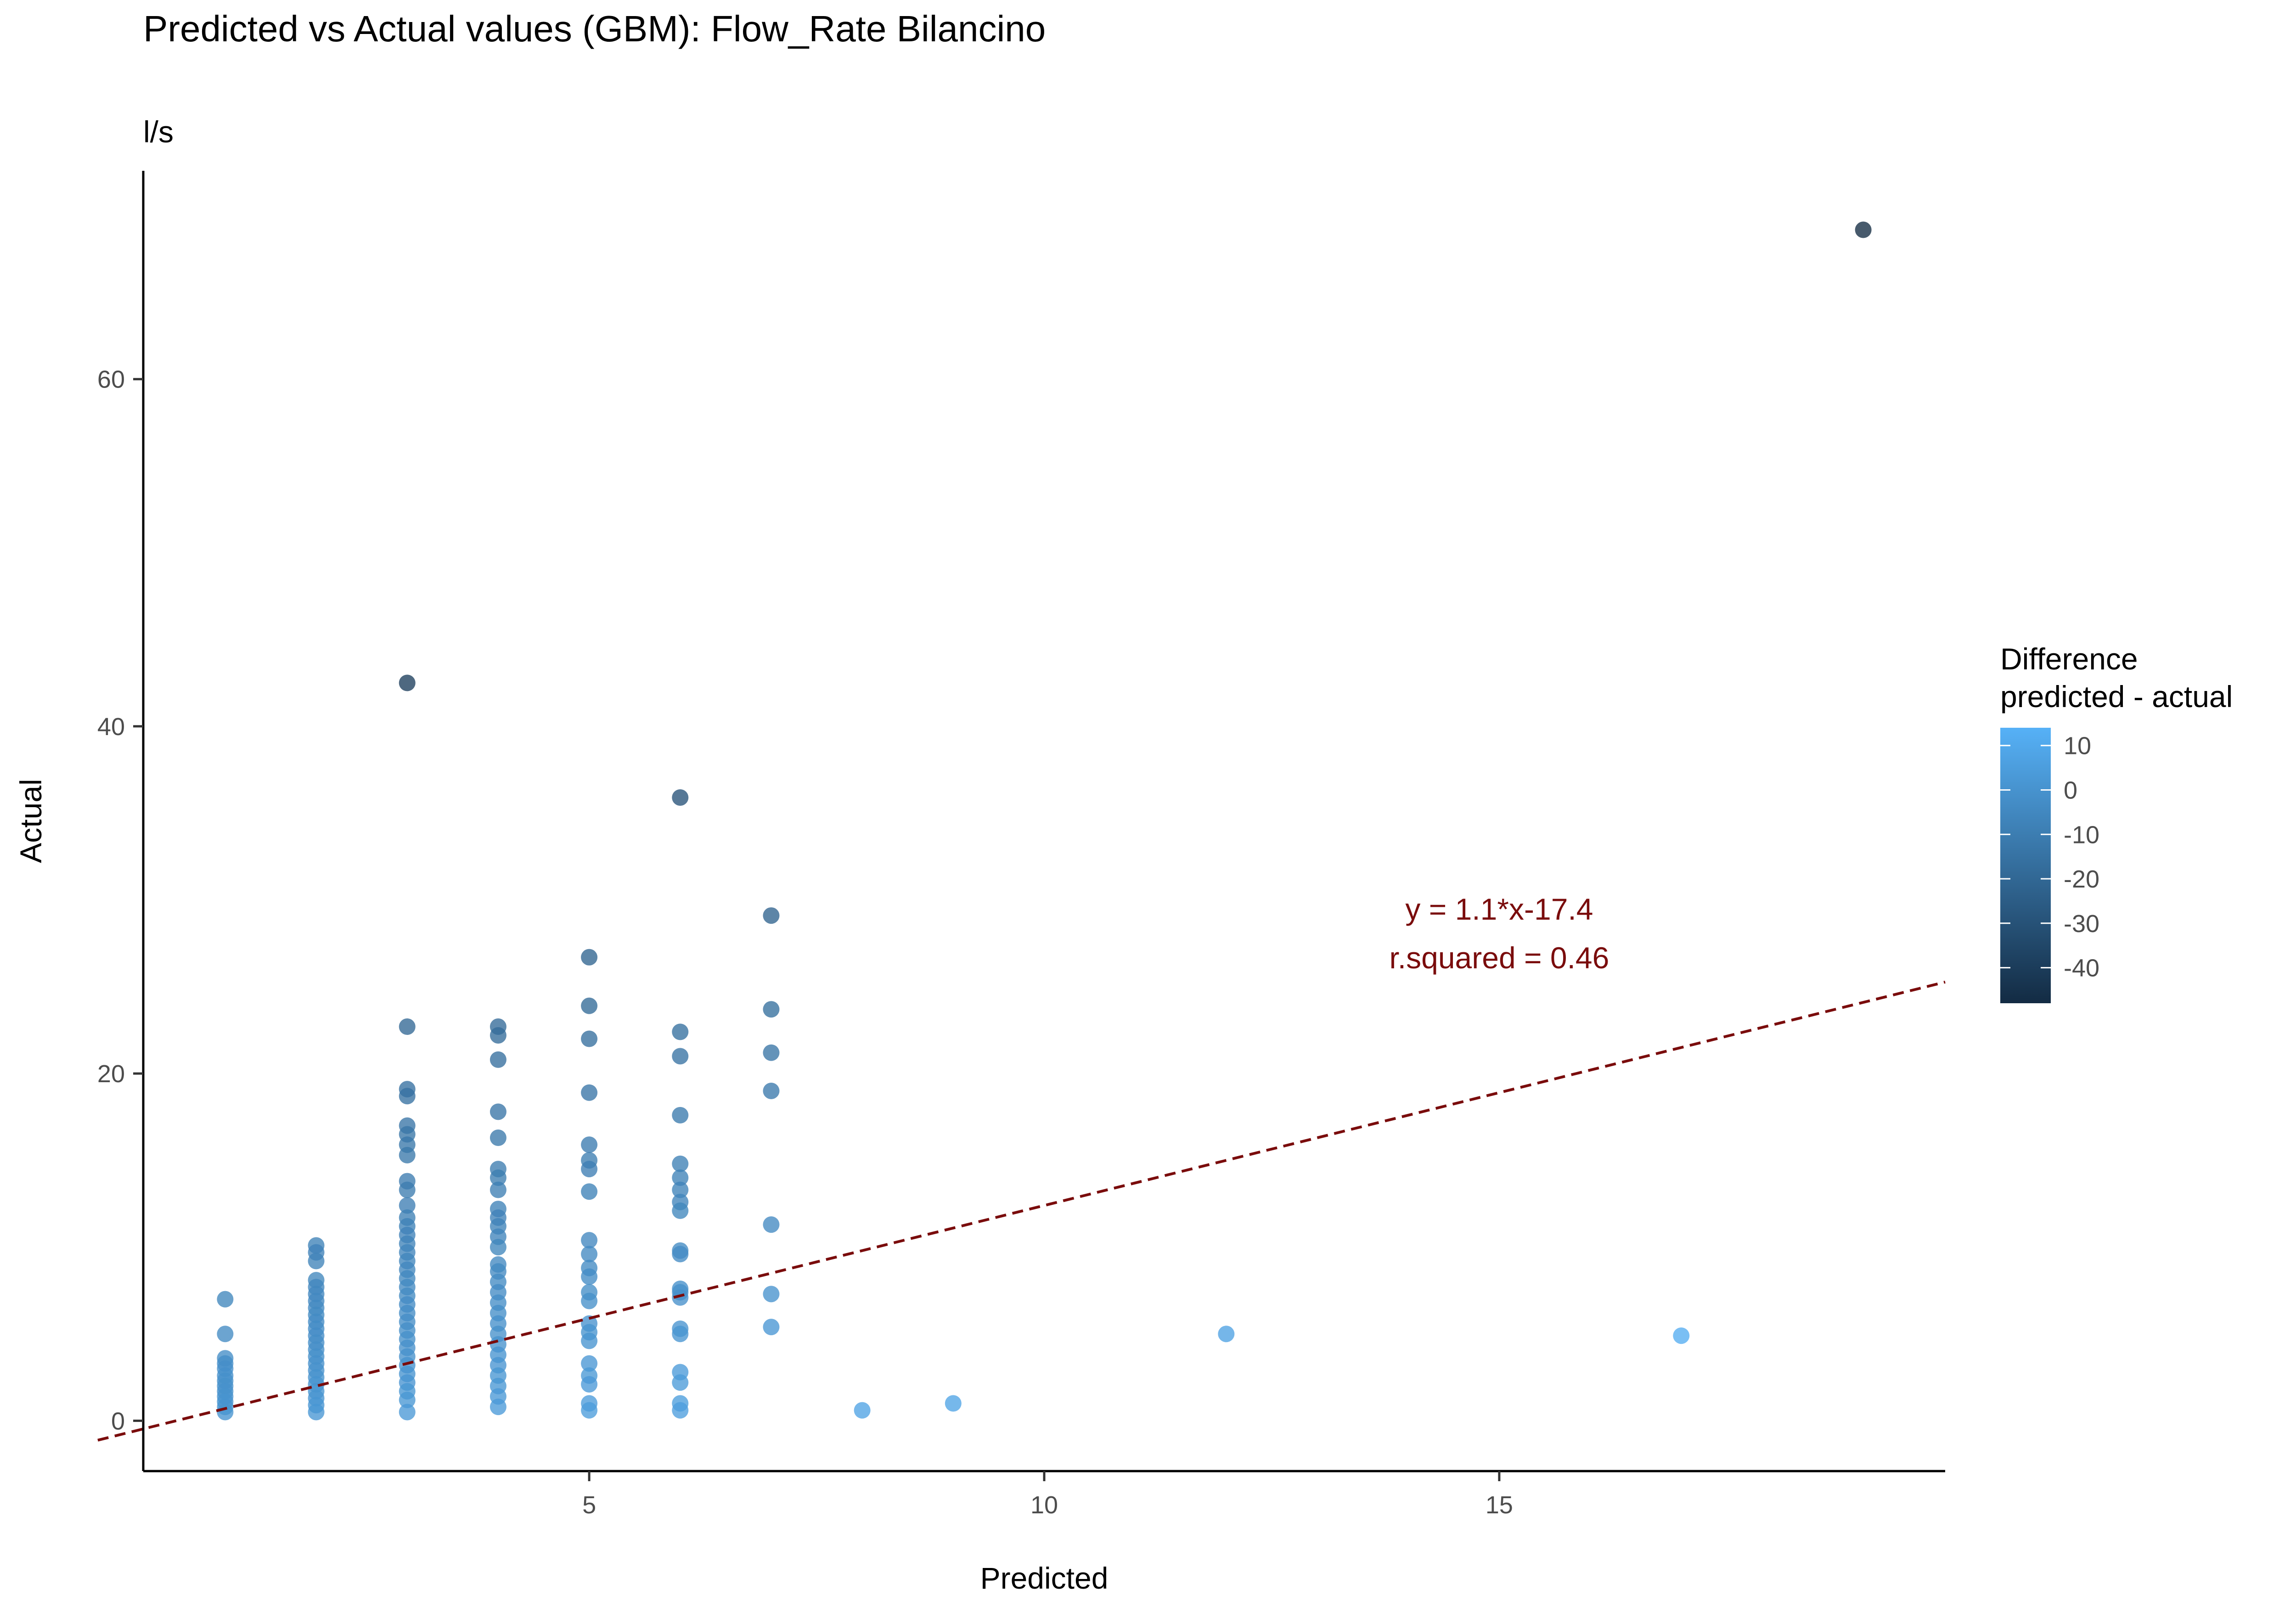  What do you see at coordinates (111, 1074) in the screenshot?
I see `y-tick-label: 20` at bounding box center [111, 1074].